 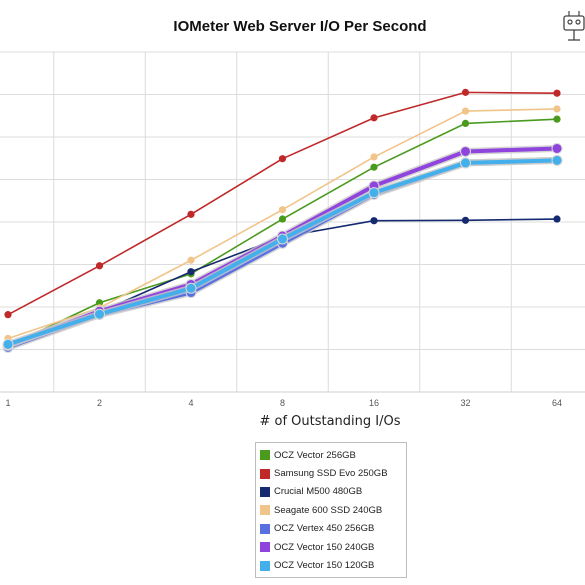 What do you see at coordinates (557, 403) in the screenshot?
I see `x-tick-label: 64` at bounding box center [557, 403].